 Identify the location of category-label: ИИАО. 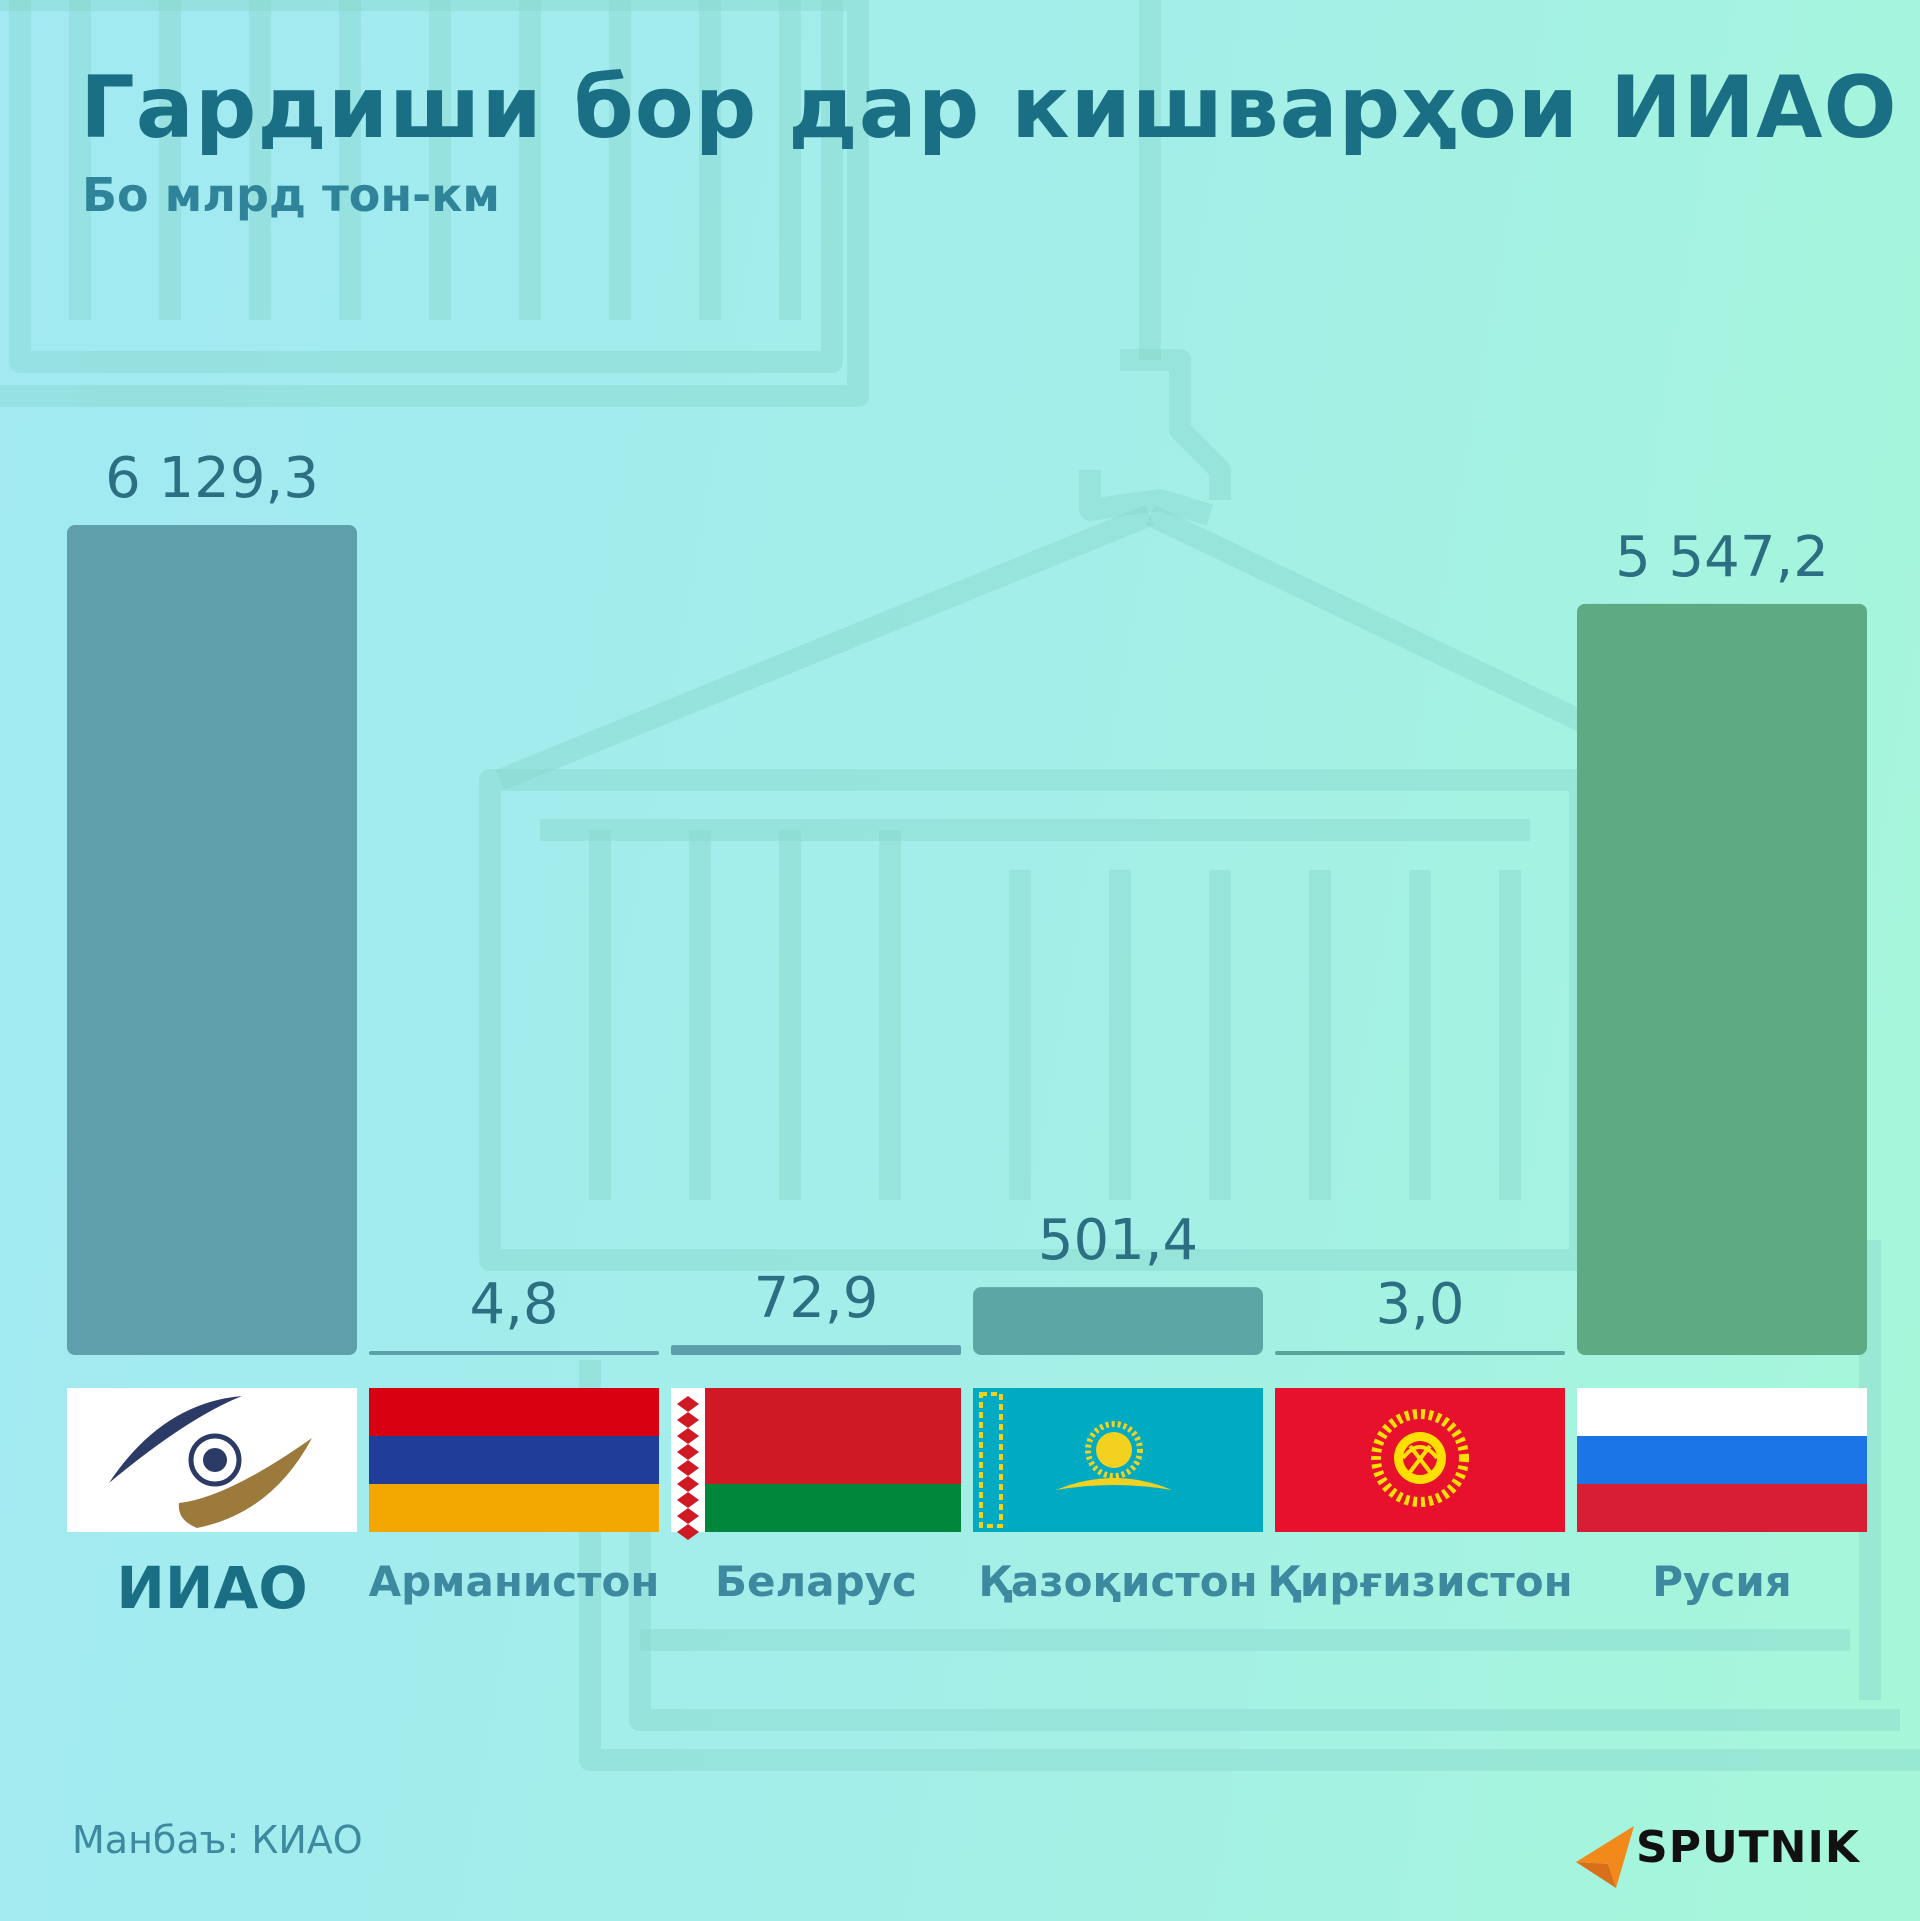
(211, 1588).